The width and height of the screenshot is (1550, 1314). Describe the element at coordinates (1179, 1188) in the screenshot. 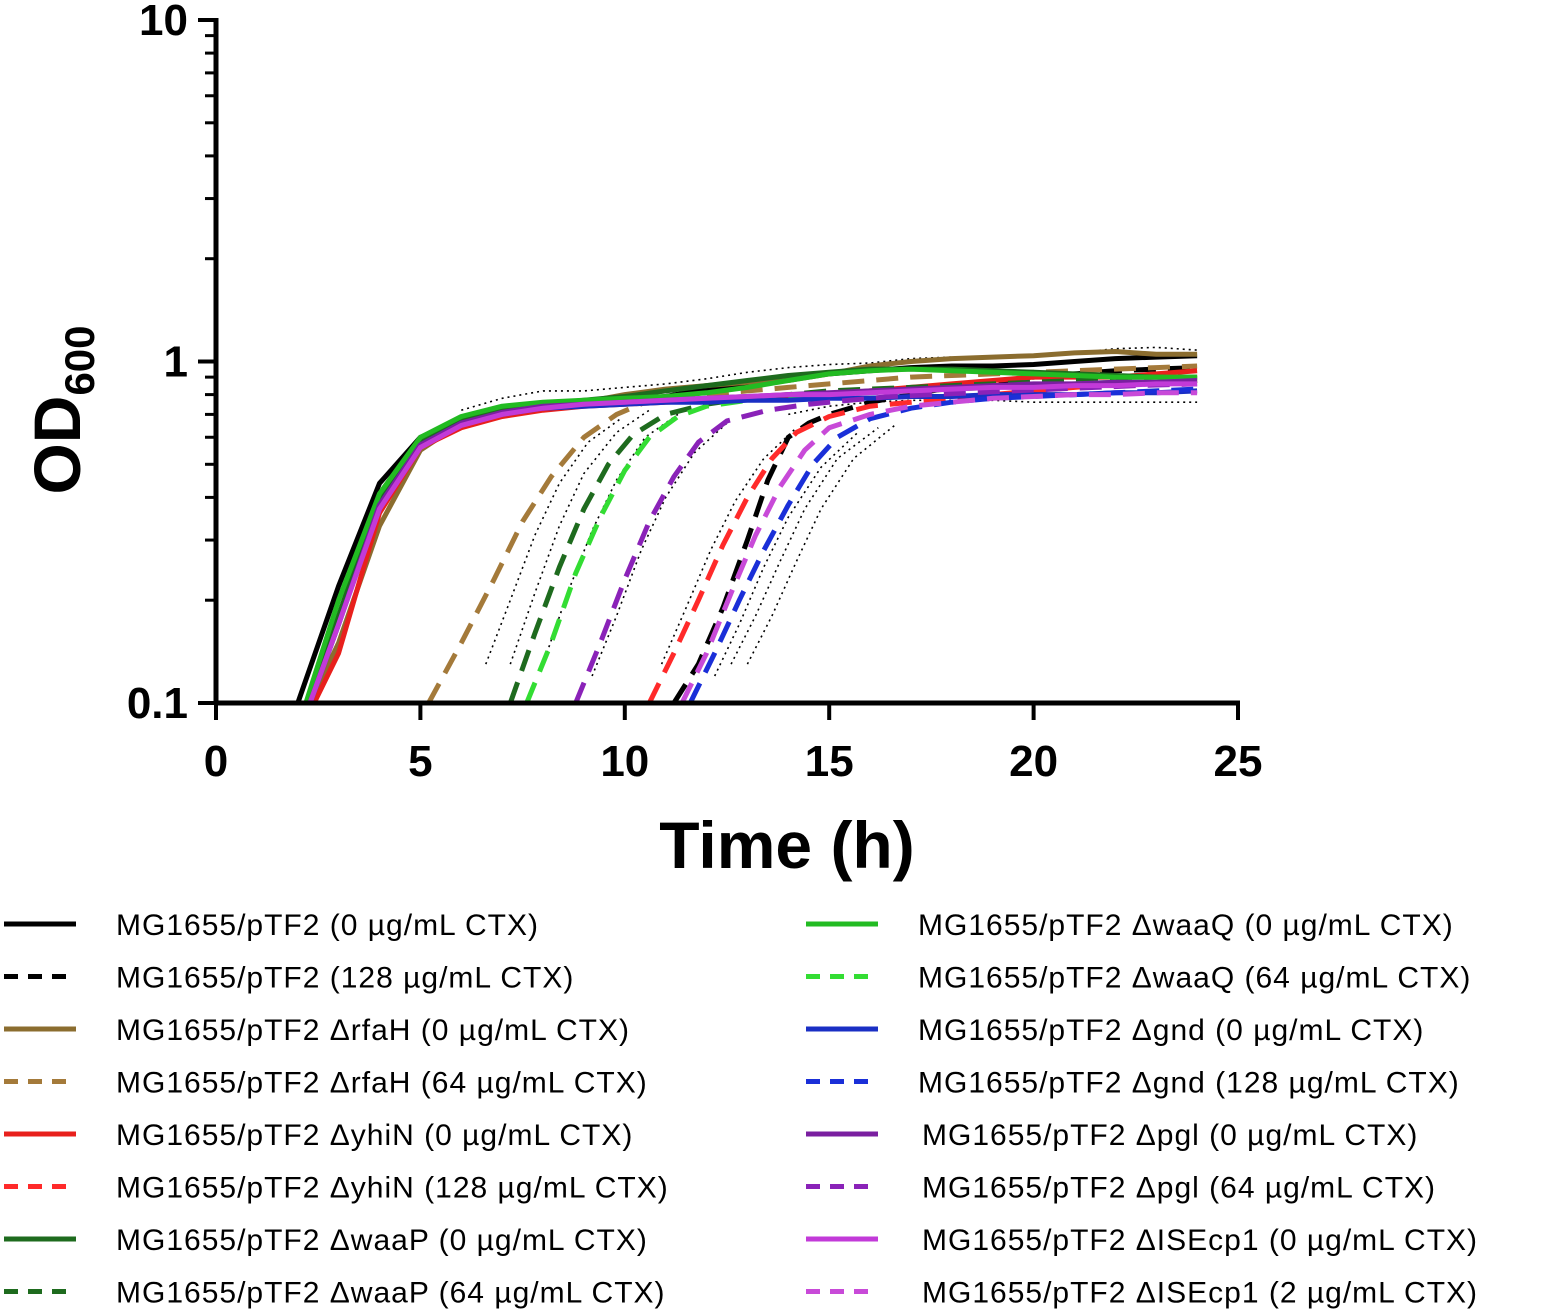

I see `legend-label: MG1655/pTF2 Δpgl (64 µg/mL CTX)` at that location.